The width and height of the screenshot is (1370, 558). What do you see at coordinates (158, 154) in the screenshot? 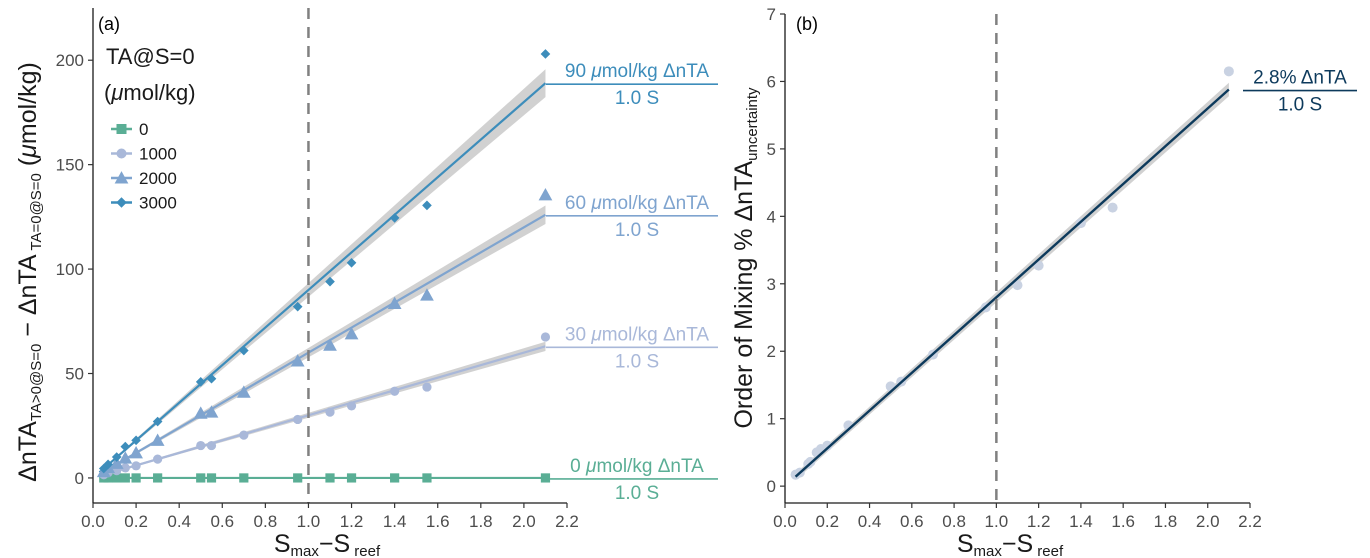
I see `legend-label: 1000` at bounding box center [158, 154].